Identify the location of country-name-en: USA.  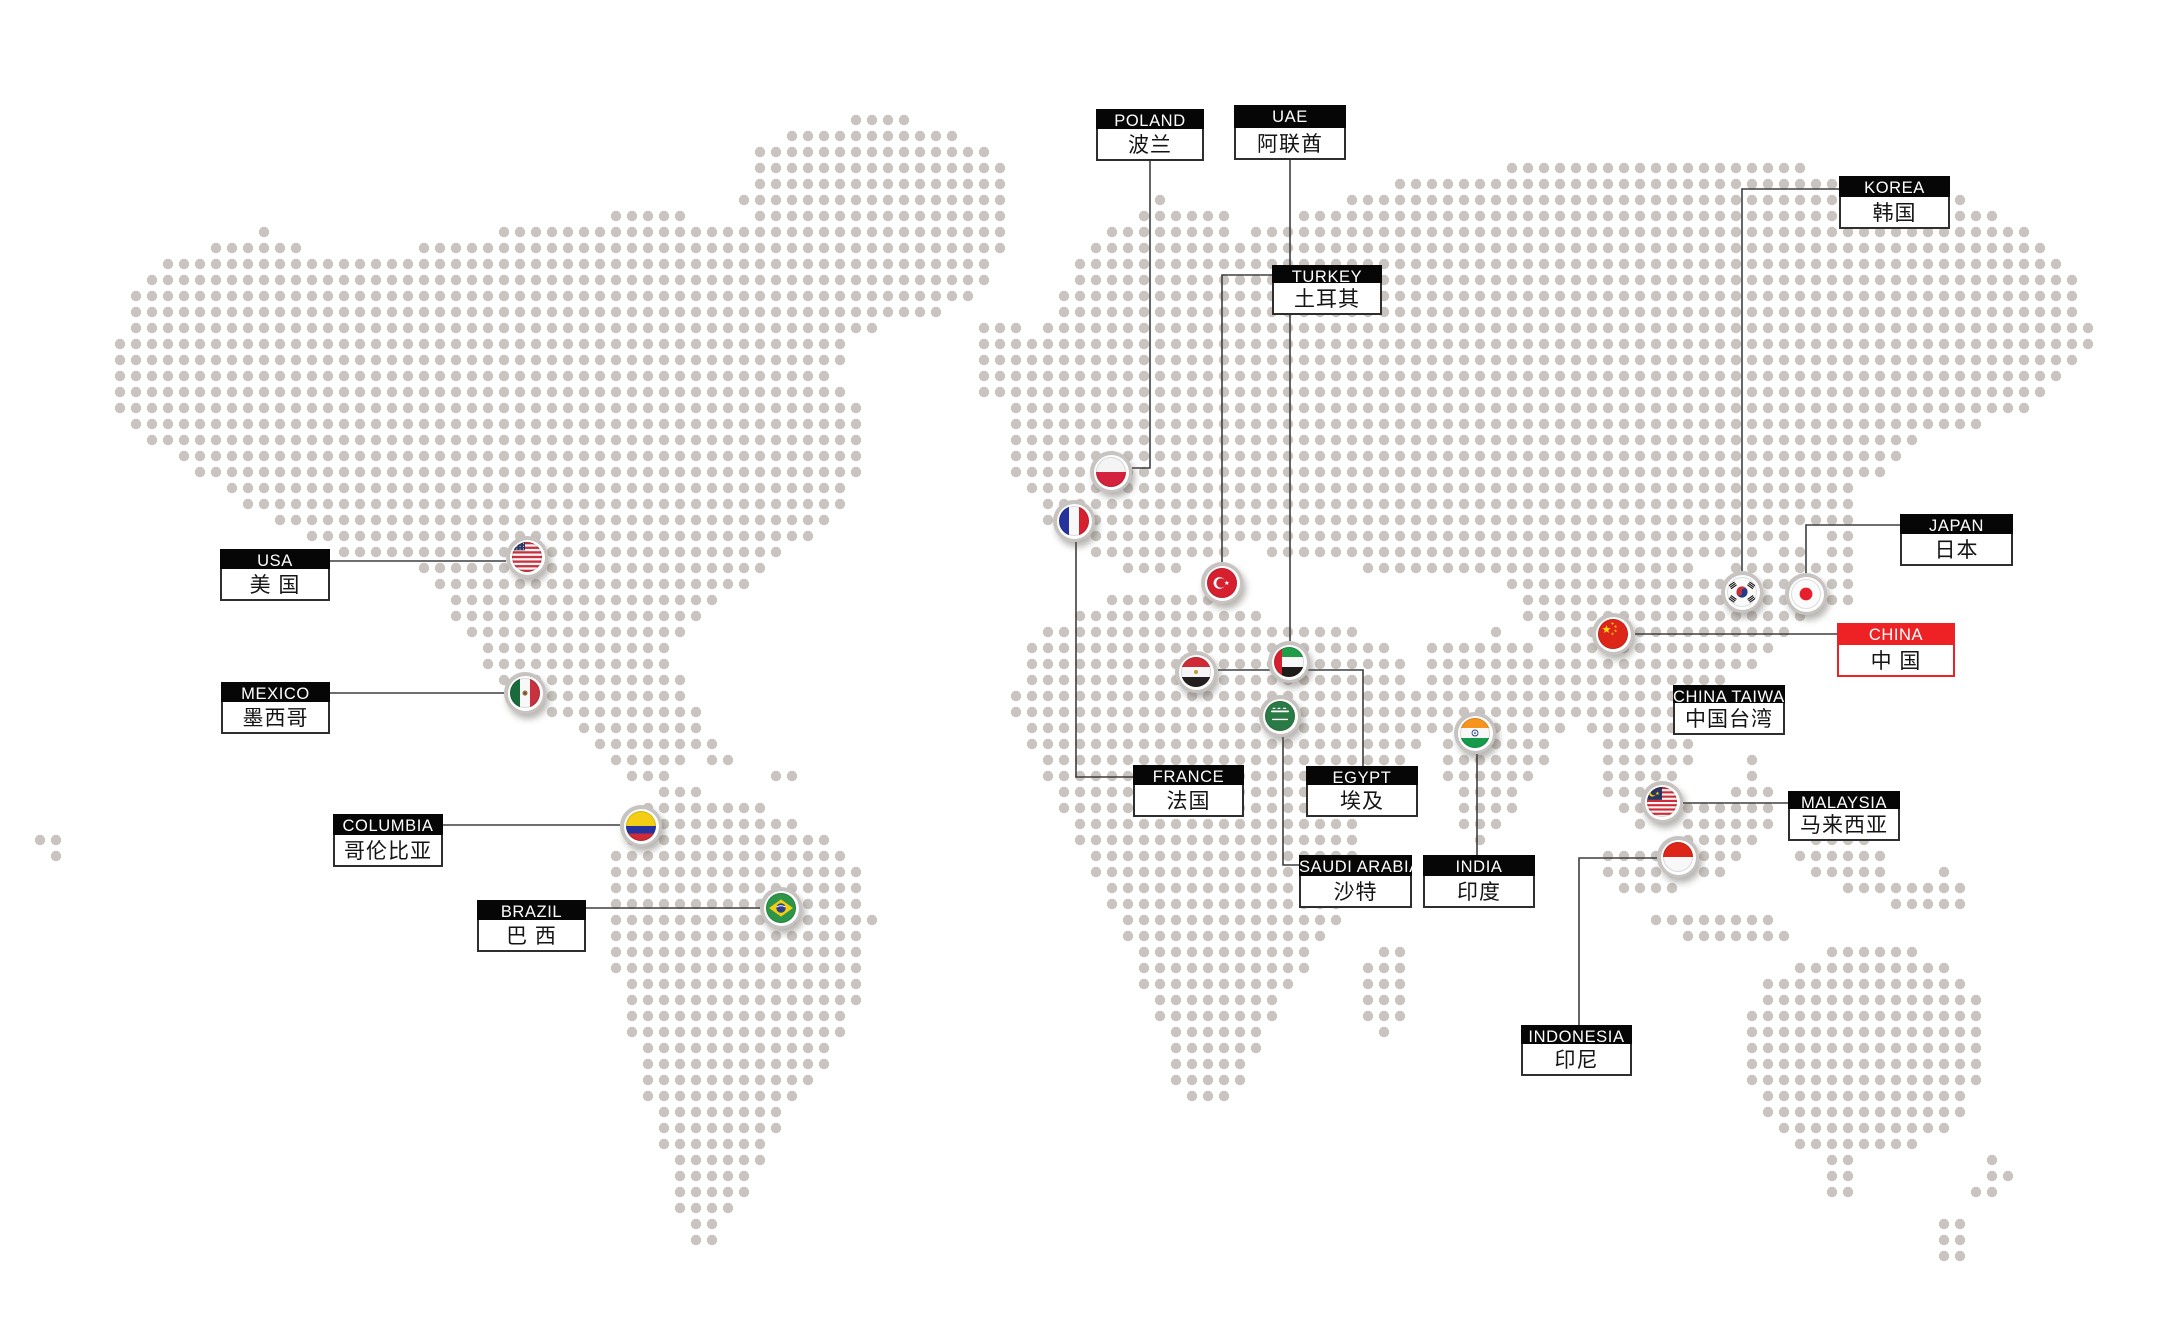
(275, 559).